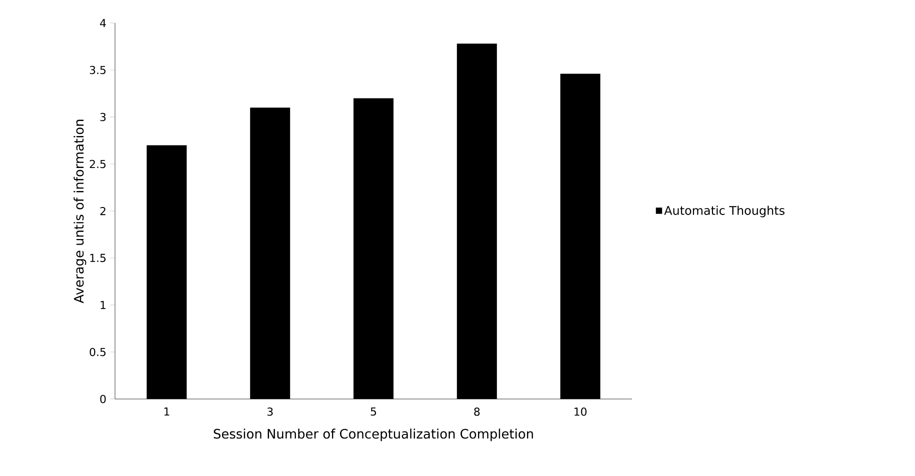  I want to click on y-tick-label: 4, so click(103, 23).